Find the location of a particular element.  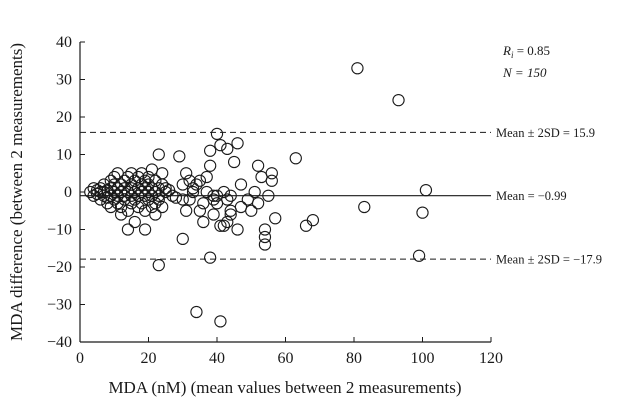

reference-line-label: Mean ± 2SD = 15.9 is located at coordinates (545, 133).